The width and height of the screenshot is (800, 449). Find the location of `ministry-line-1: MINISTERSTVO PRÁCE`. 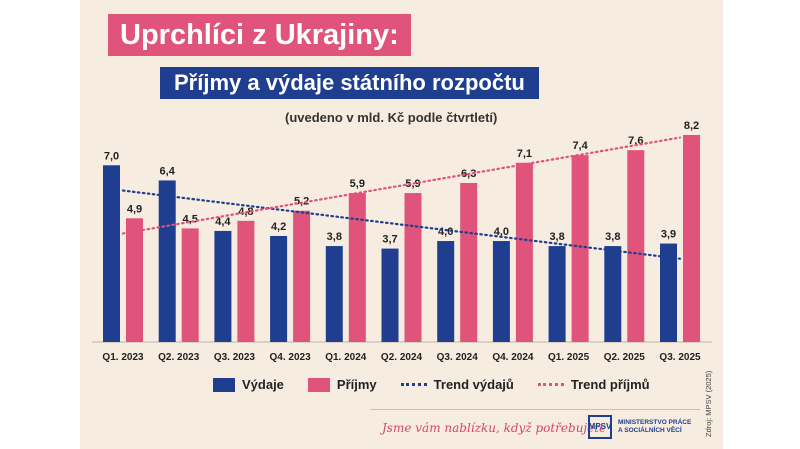

ministry-line-1: MINISTERSTVO PRÁCE is located at coordinates (655, 422).